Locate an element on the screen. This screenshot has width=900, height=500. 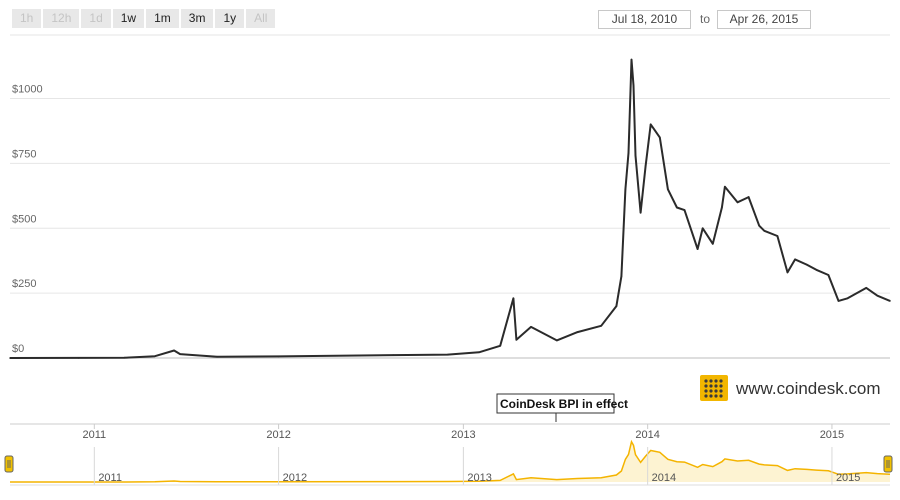
navigator-line is located at coordinates (450, 461).